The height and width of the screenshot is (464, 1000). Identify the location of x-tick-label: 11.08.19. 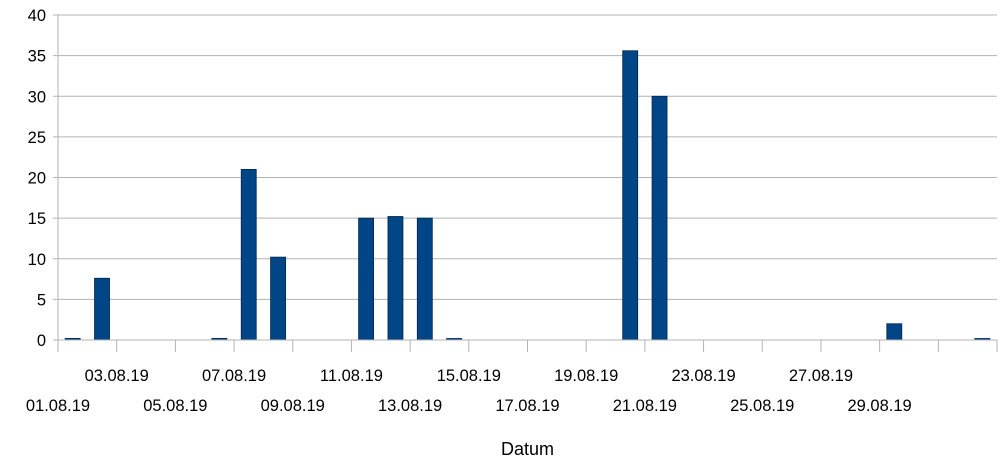
(351, 376).